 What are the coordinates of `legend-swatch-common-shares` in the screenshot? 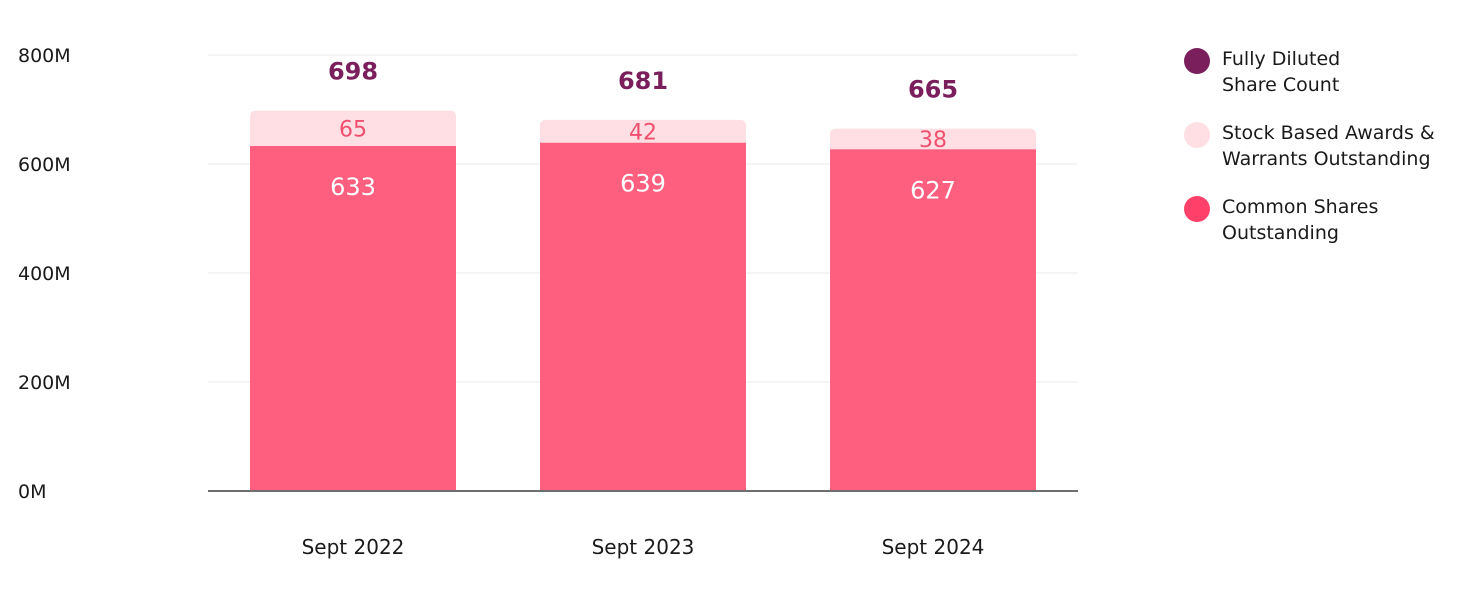 It's located at (1197, 209).